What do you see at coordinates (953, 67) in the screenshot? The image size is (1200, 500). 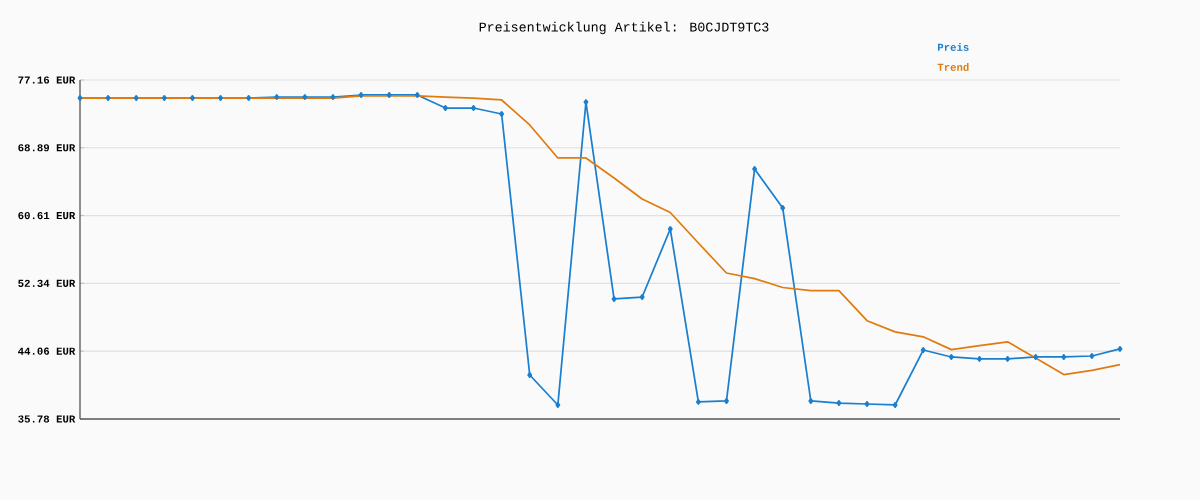 I see `text: Trend` at bounding box center [953, 67].